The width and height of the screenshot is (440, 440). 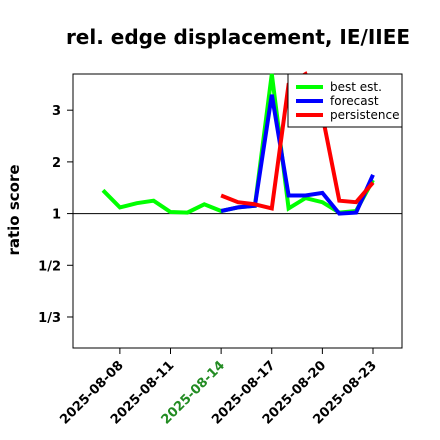 What do you see at coordinates (354, 101) in the screenshot?
I see `legend-label: forecast` at bounding box center [354, 101].